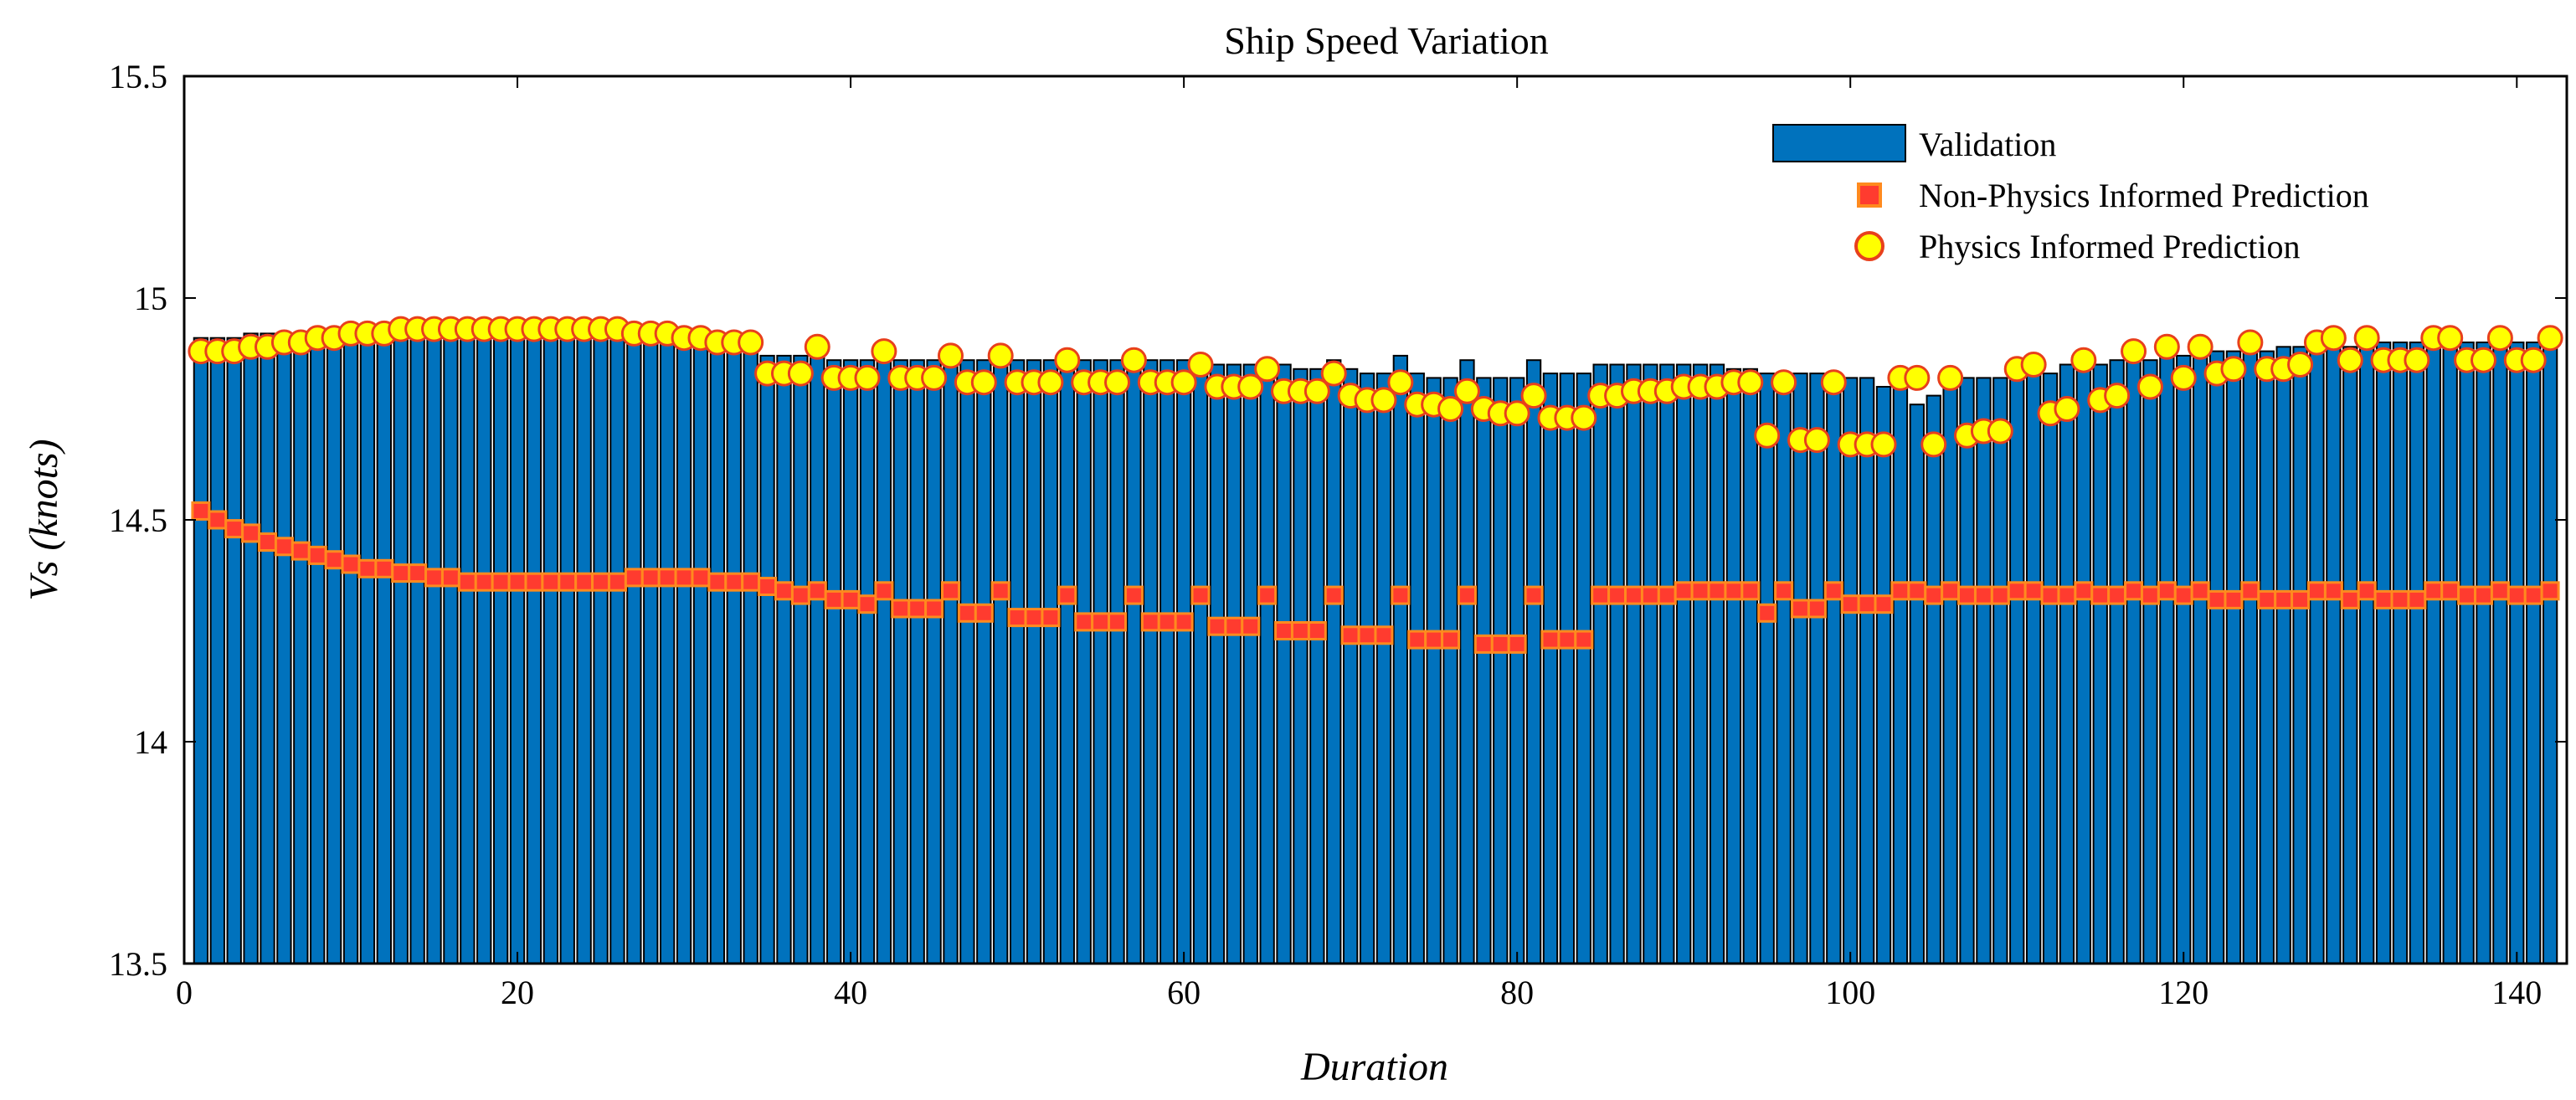 The width and height of the screenshot is (2576, 1100). I want to click on x-tick-label: 20, so click(517, 992).